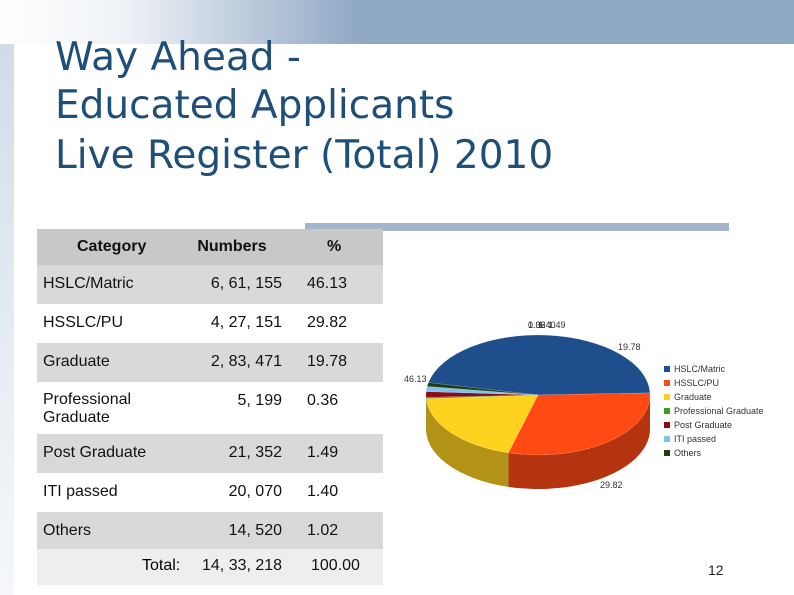 The image size is (794, 595). Describe the element at coordinates (246, 283) in the screenshot. I see `row-numbers: 6, 61, 155` at that location.